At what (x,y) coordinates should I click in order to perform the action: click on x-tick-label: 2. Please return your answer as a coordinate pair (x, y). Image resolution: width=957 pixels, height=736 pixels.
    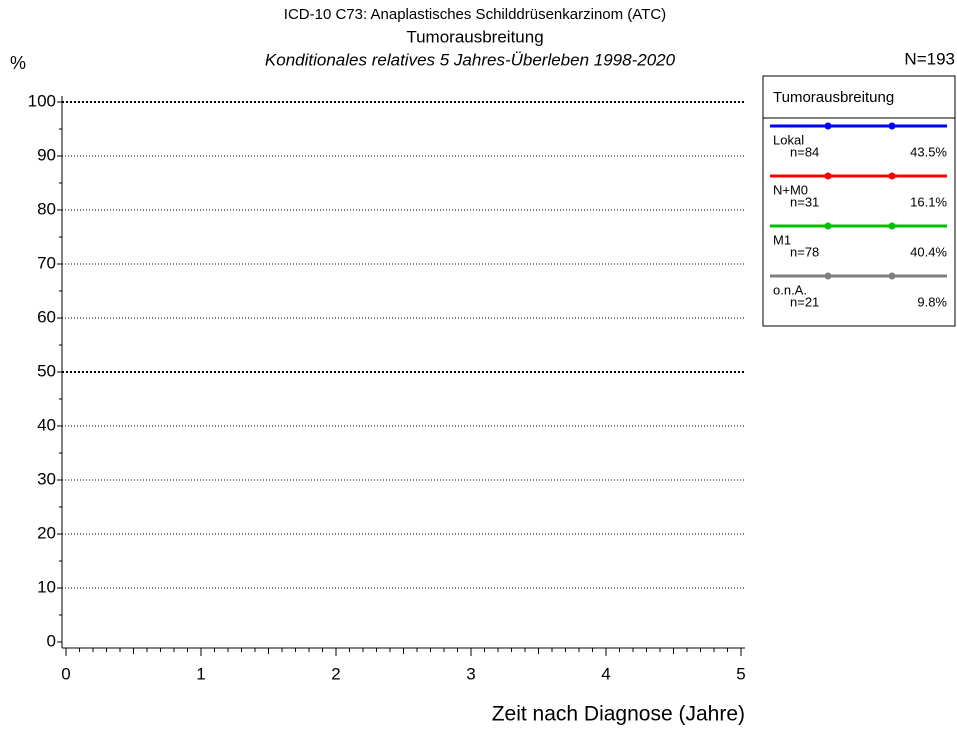
    Looking at the image, I should click on (335, 673).